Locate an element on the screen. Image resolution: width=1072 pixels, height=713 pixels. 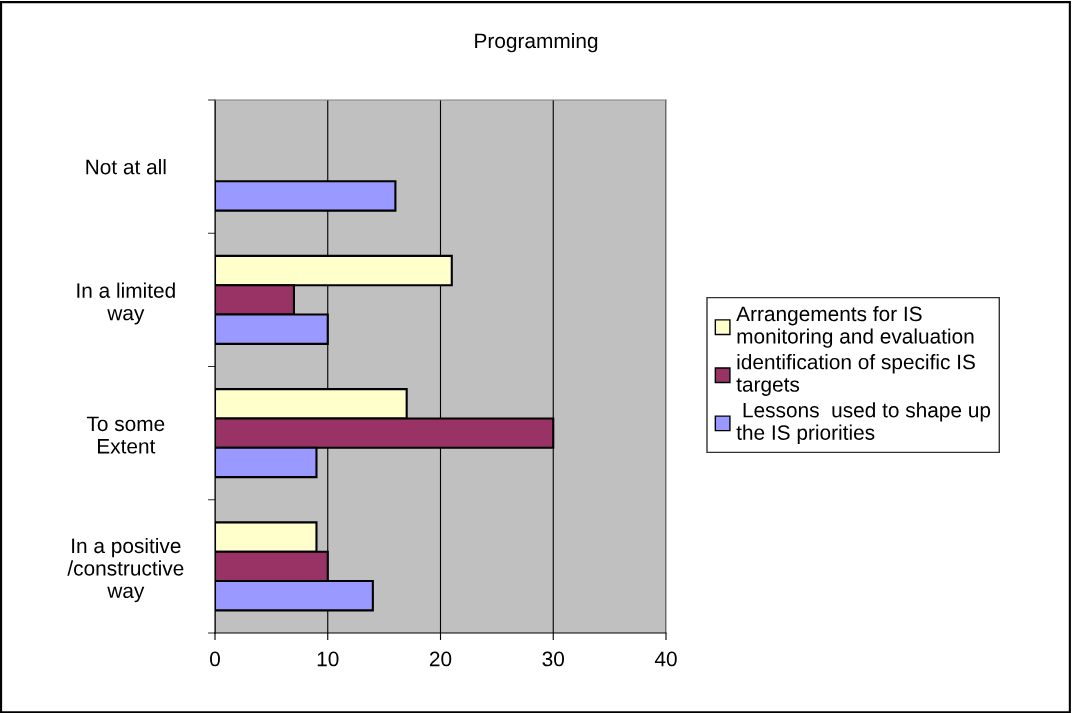
chart-title: Programming is located at coordinates (536, 42).